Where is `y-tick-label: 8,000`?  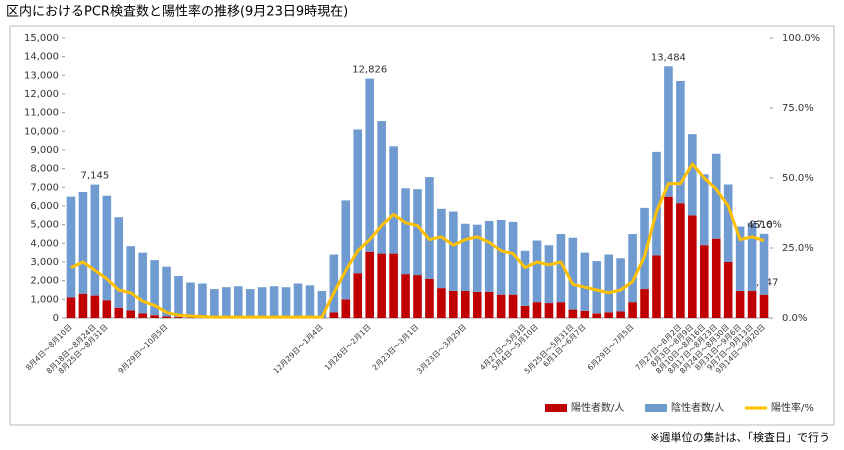 y-tick-label: 8,000 is located at coordinates (44, 169).